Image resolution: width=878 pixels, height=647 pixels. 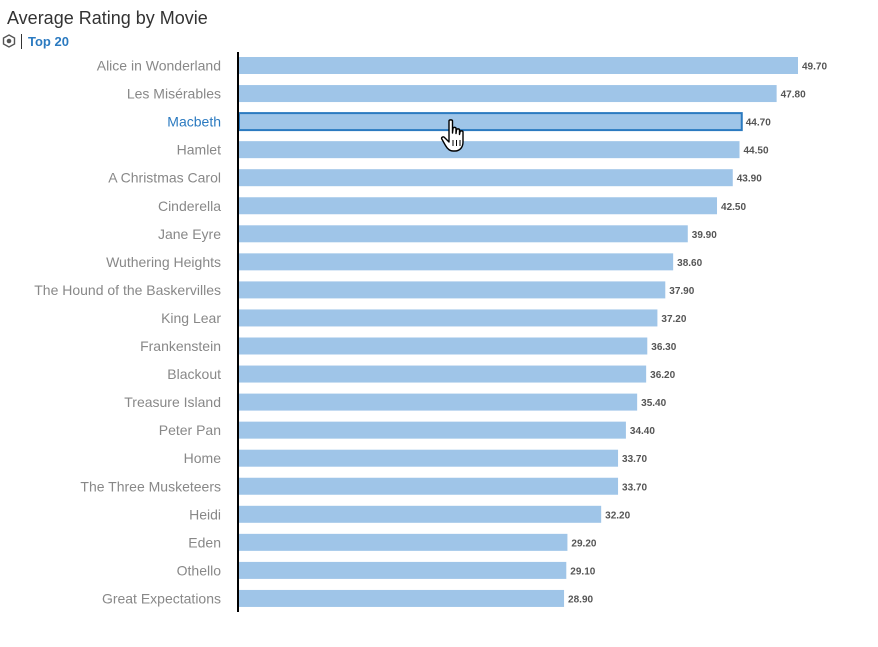 I want to click on ranking-icon, so click(x=9, y=41).